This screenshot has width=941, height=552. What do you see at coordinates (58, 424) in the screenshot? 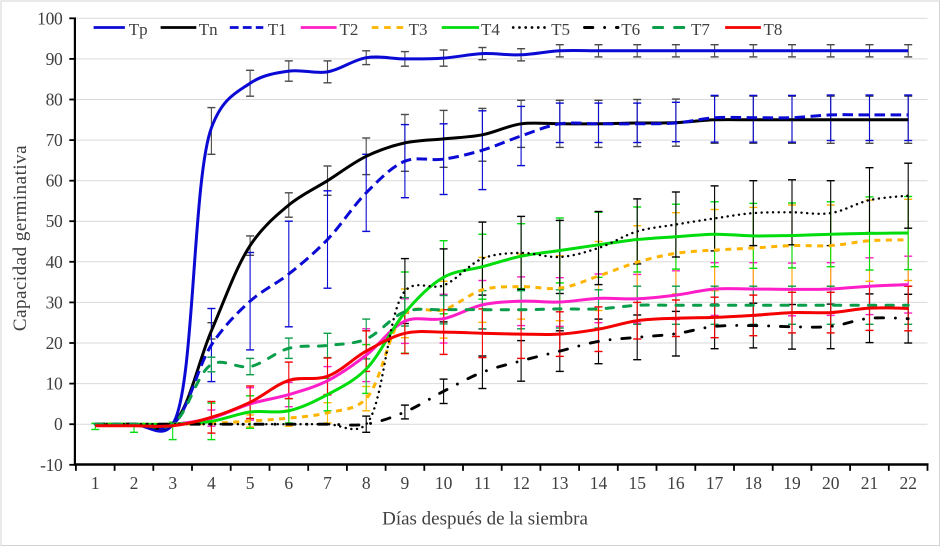
I see `svg-text: 0` at bounding box center [58, 424].